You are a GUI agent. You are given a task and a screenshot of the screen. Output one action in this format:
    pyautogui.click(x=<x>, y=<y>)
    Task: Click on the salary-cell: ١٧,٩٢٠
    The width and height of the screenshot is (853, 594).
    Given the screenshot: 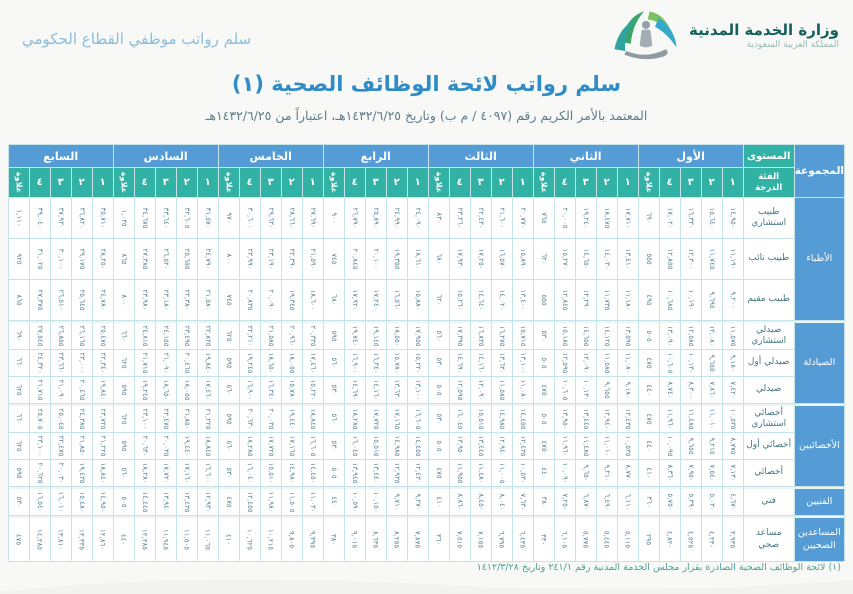 What is the action you would take?
    pyautogui.click(x=354, y=300)
    